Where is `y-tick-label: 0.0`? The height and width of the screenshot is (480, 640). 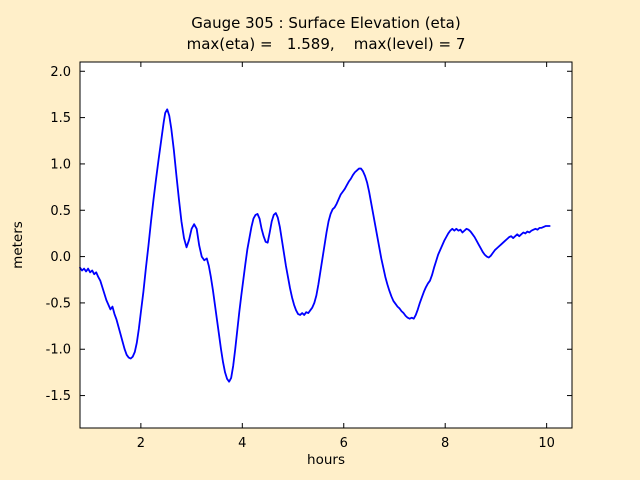 y-tick-label: 0.0 is located at coordinates (60, 257).